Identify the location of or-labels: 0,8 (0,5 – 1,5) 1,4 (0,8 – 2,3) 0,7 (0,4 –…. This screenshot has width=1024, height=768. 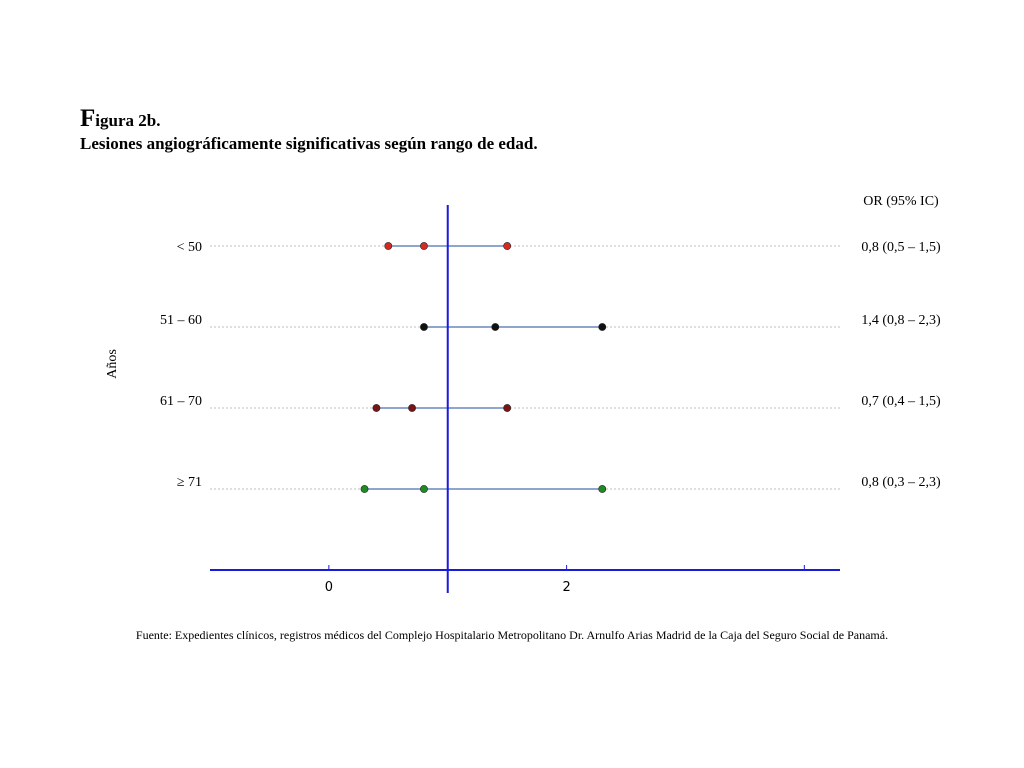
(901, 365).